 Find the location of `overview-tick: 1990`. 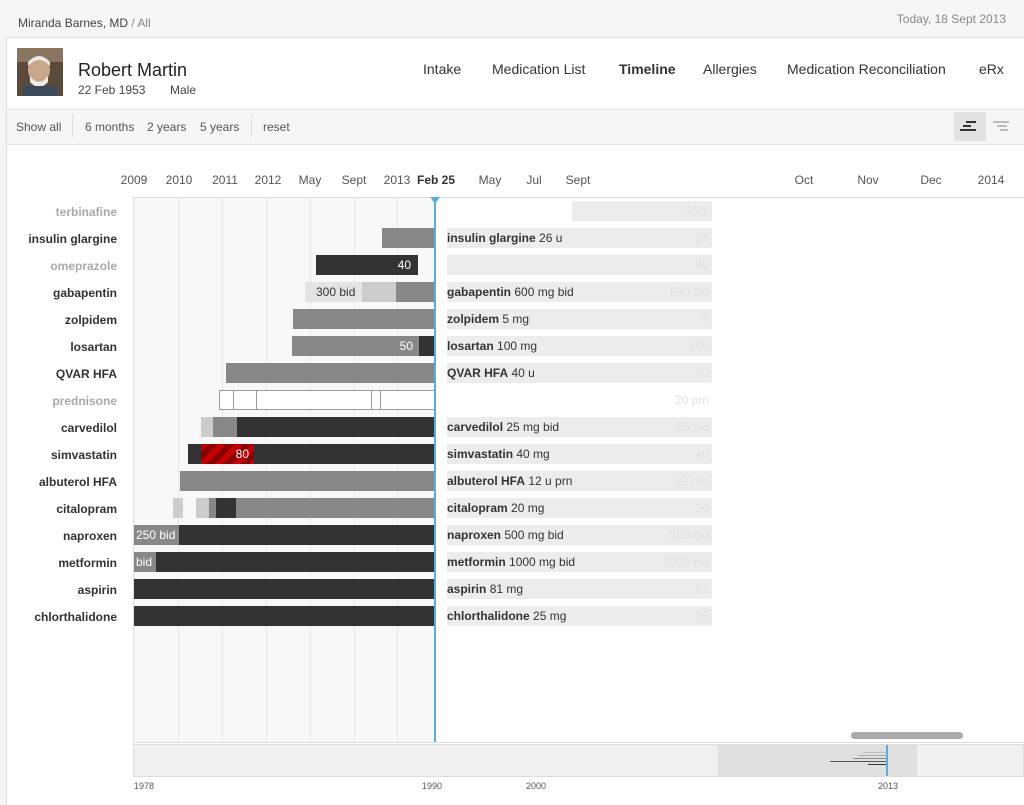

overview-tick: 1990 is located at coordinates (432, 786).